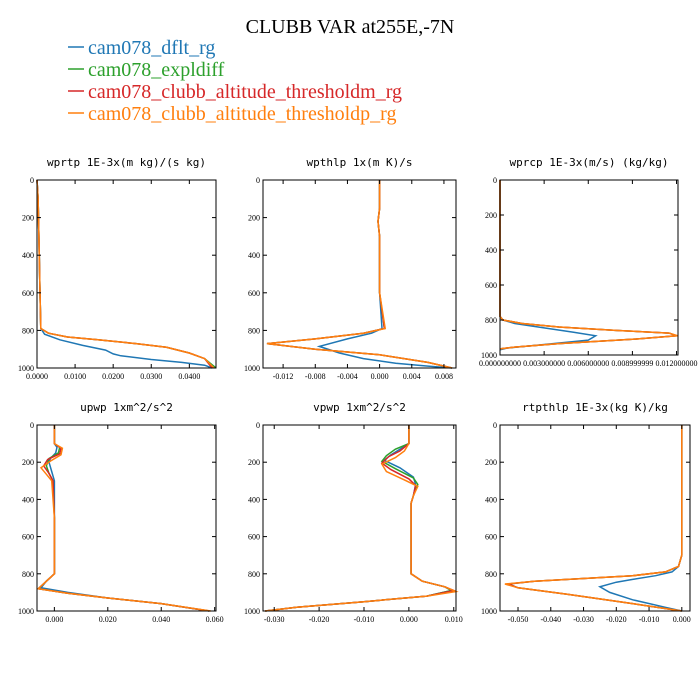 This screenshot has height=700, width=700. Describe the element at coordinates (360, 162) in the screenshot. I see `panel-title: wpthlp 1x(m K)/s` at that location.